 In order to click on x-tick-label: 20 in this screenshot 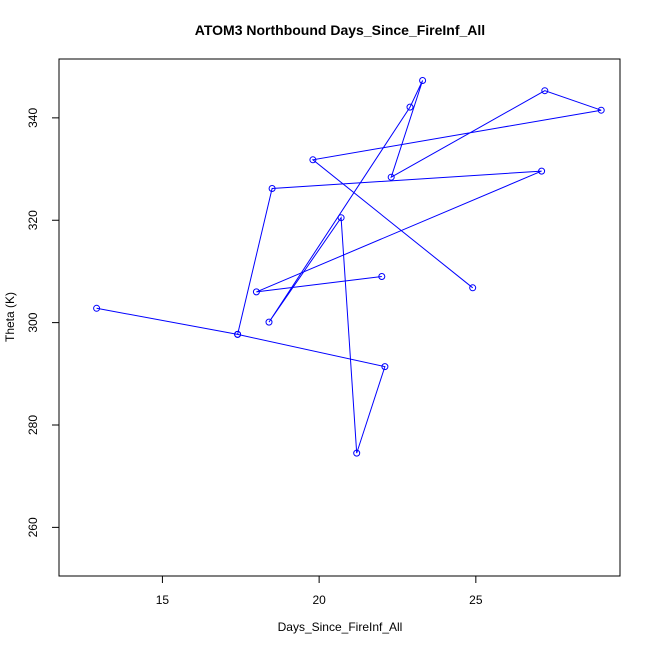, I will do `click(319, 600)`.